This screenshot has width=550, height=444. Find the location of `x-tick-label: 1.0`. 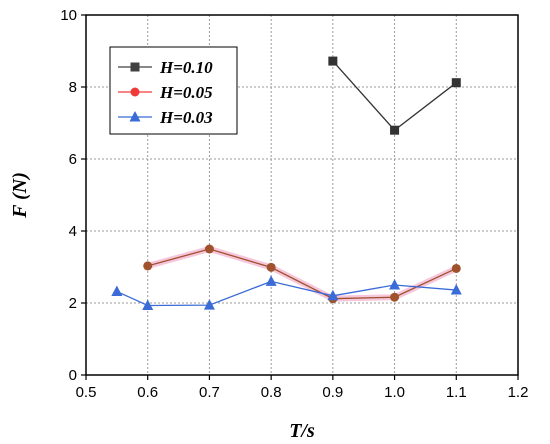

x-tick-label: 1.0 is located at coordinates (394, 392).